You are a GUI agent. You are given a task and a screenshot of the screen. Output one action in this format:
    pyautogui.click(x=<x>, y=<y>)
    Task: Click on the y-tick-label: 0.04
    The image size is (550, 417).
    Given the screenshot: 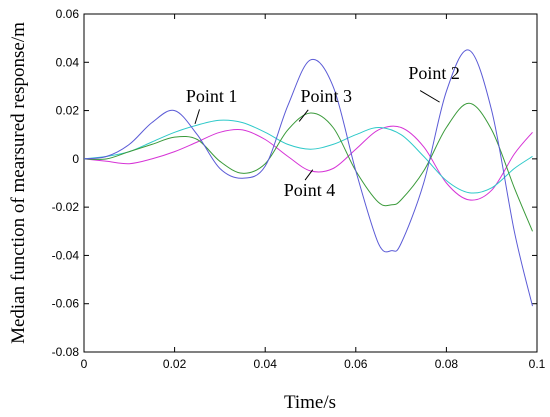 What is the action you would take?
    pyautogui.click(x=68, y=62)
    